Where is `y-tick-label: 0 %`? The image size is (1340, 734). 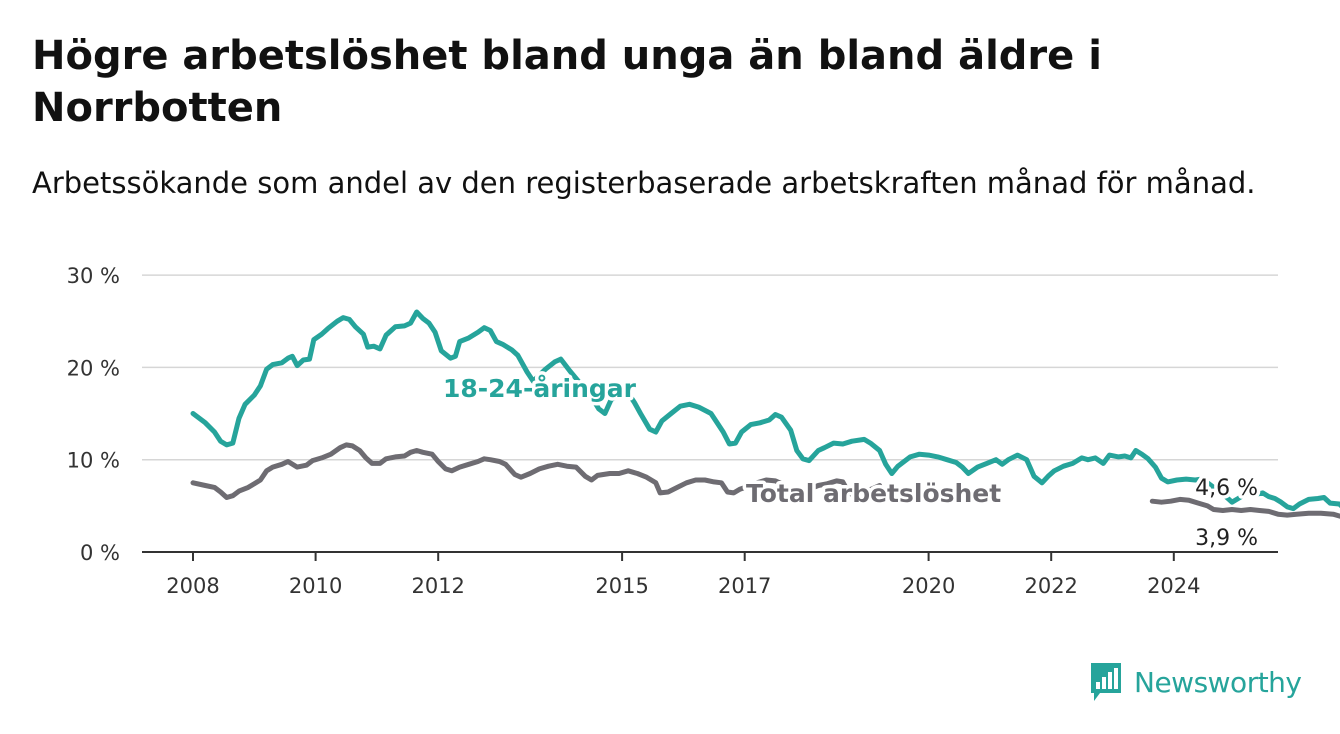 y-tick-label: 0 % is located at coordinates (100, 553).